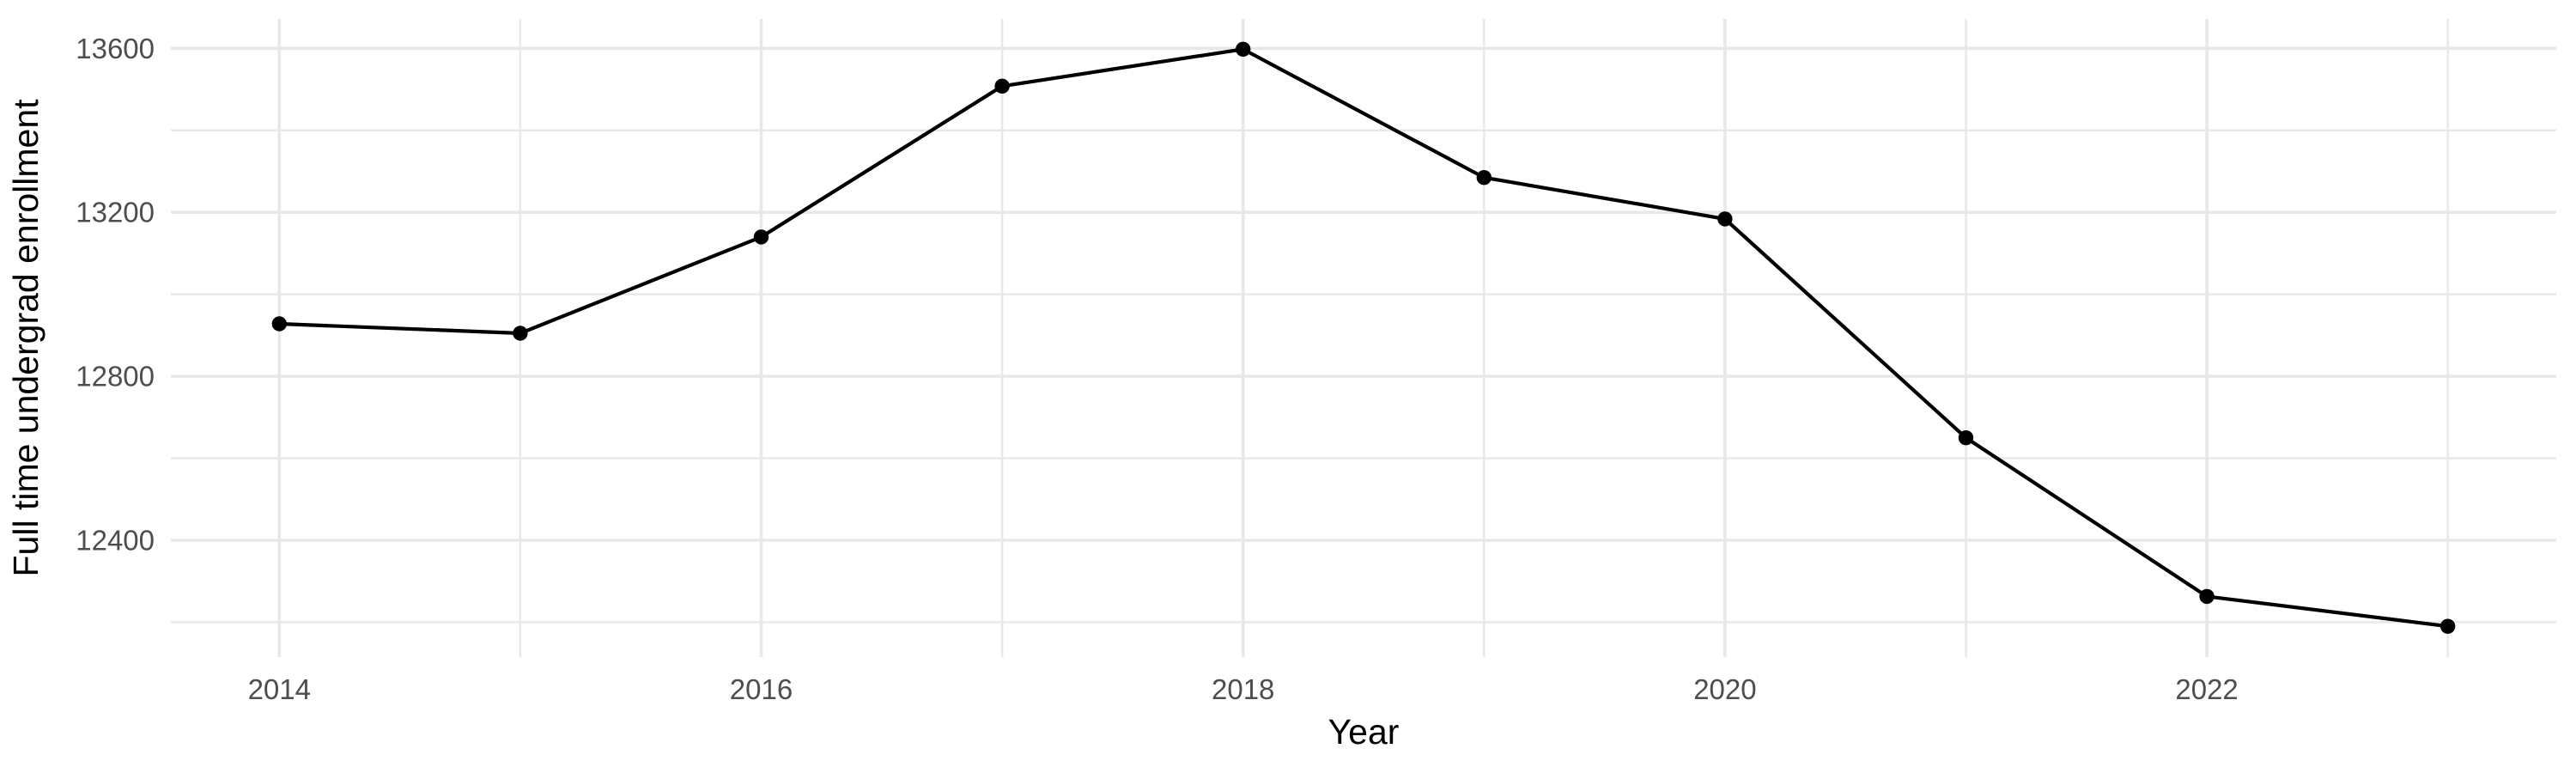  What do you see at coordinates (116, 212) in the screenshot?
I see `y-tick-label: 13200` at bounding box center [116, 212].